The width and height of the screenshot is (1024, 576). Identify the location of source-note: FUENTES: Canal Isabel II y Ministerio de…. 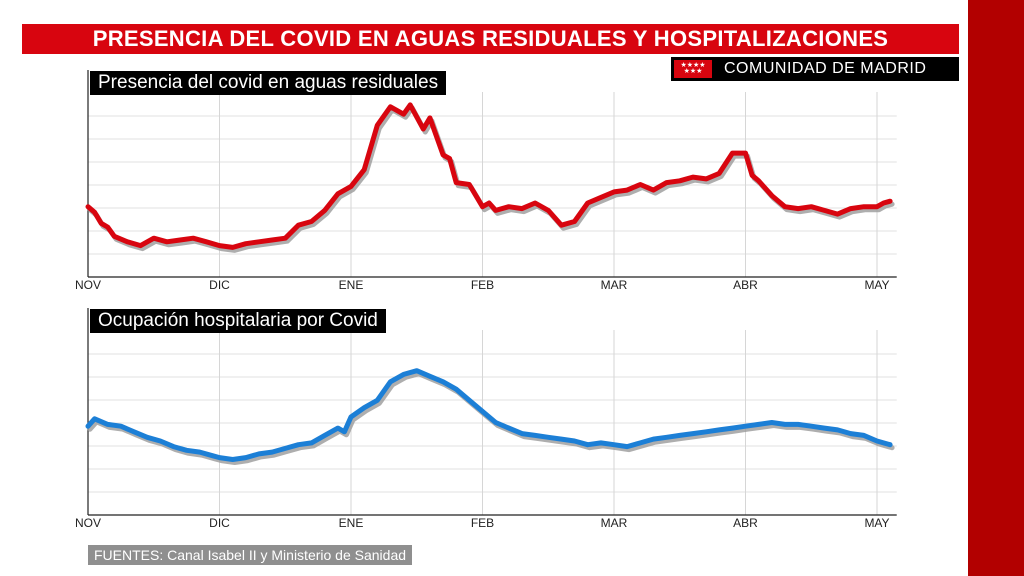
(250, 555).